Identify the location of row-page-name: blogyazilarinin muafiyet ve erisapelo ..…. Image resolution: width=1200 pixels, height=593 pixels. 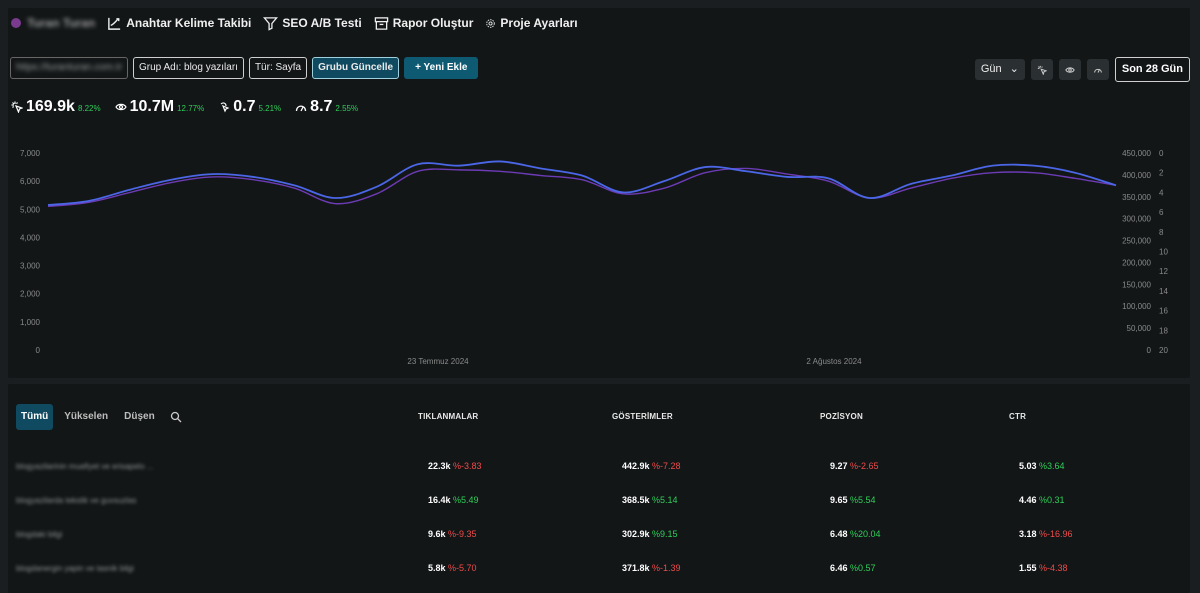
(85, 466).